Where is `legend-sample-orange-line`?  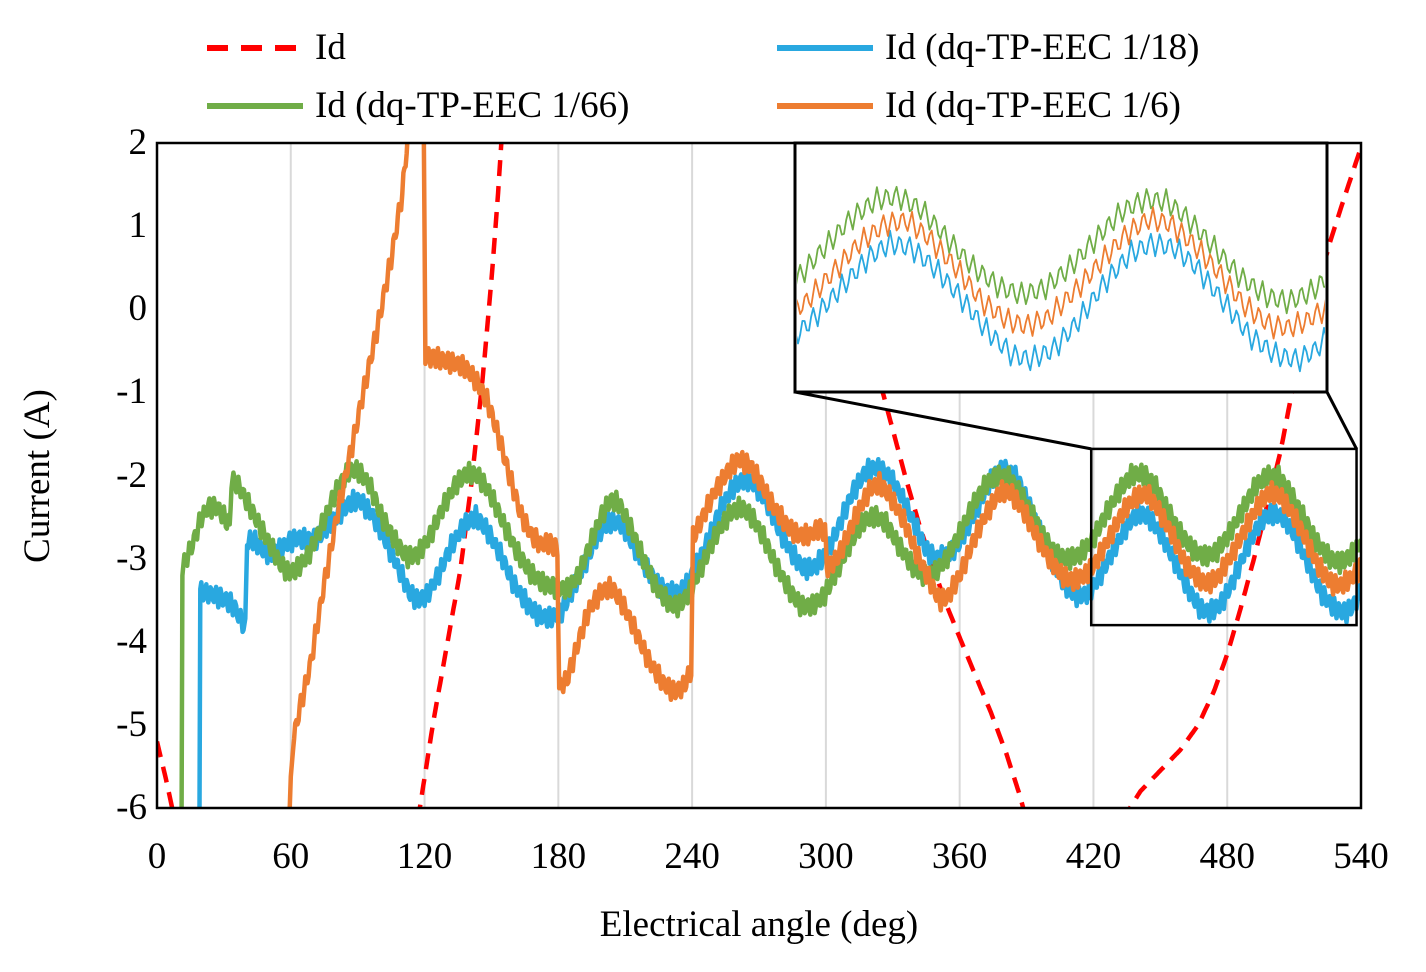 legend-sample-orange-line is located at coordinates (825, 106).